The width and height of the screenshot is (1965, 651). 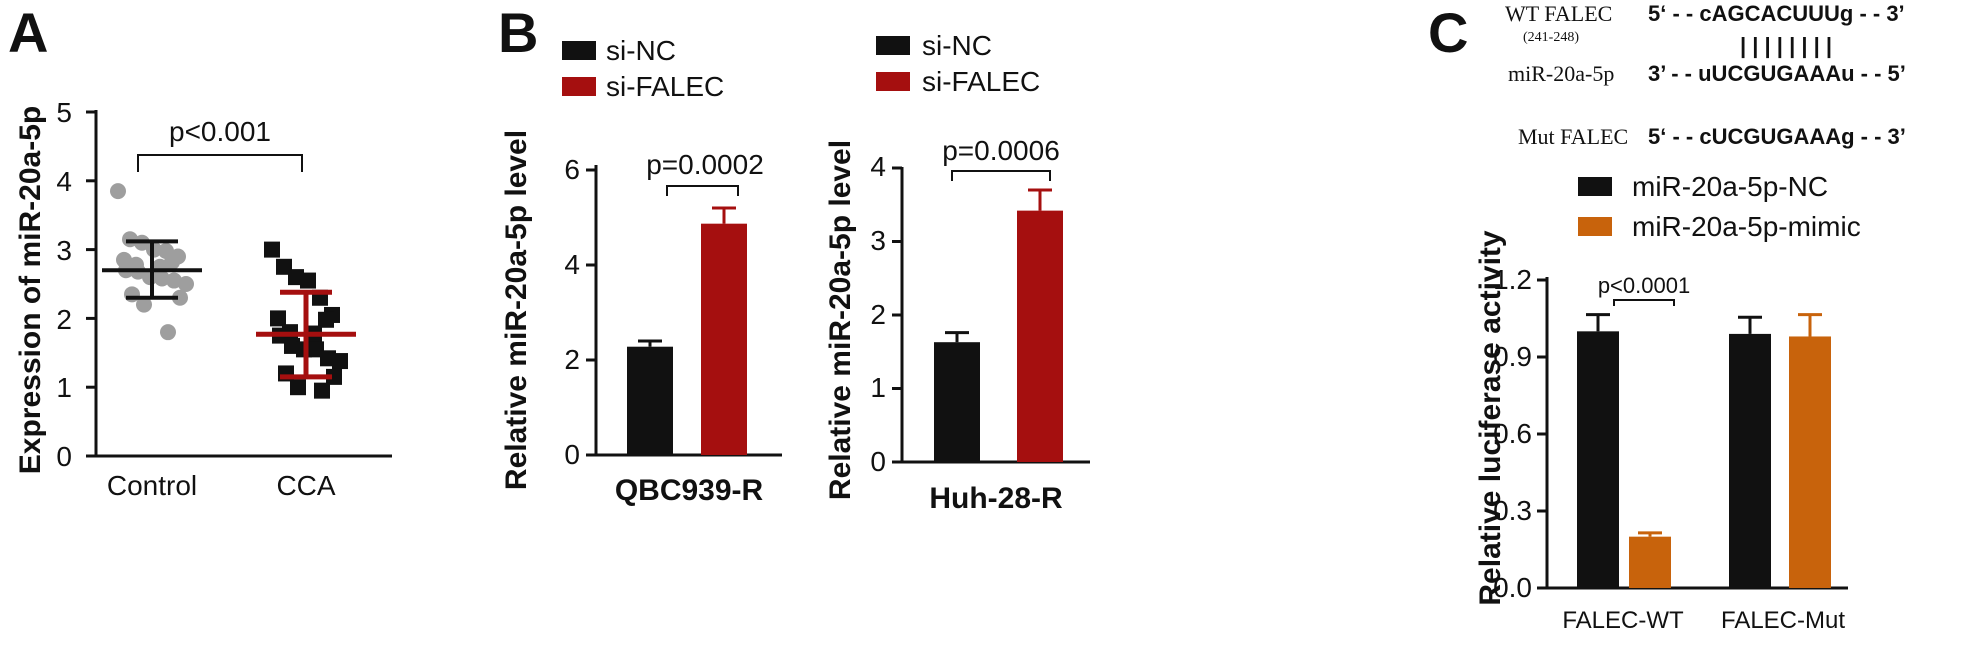 I want to click on panel-b-left-ytick-label: 0, so click(x=572, y=454).